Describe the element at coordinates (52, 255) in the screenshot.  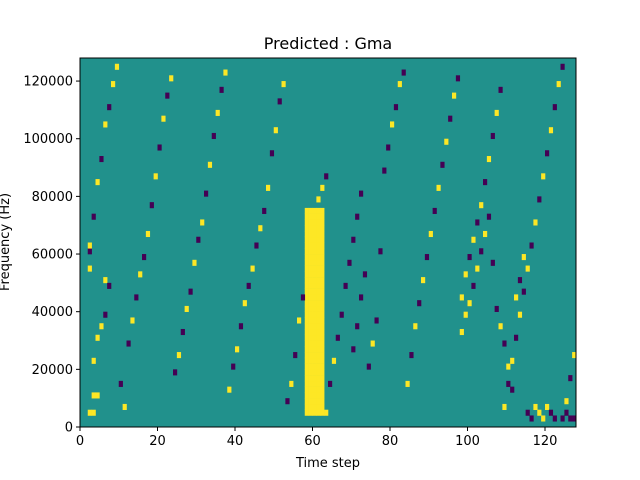
I see `y-tick-label: 60000` at that location.